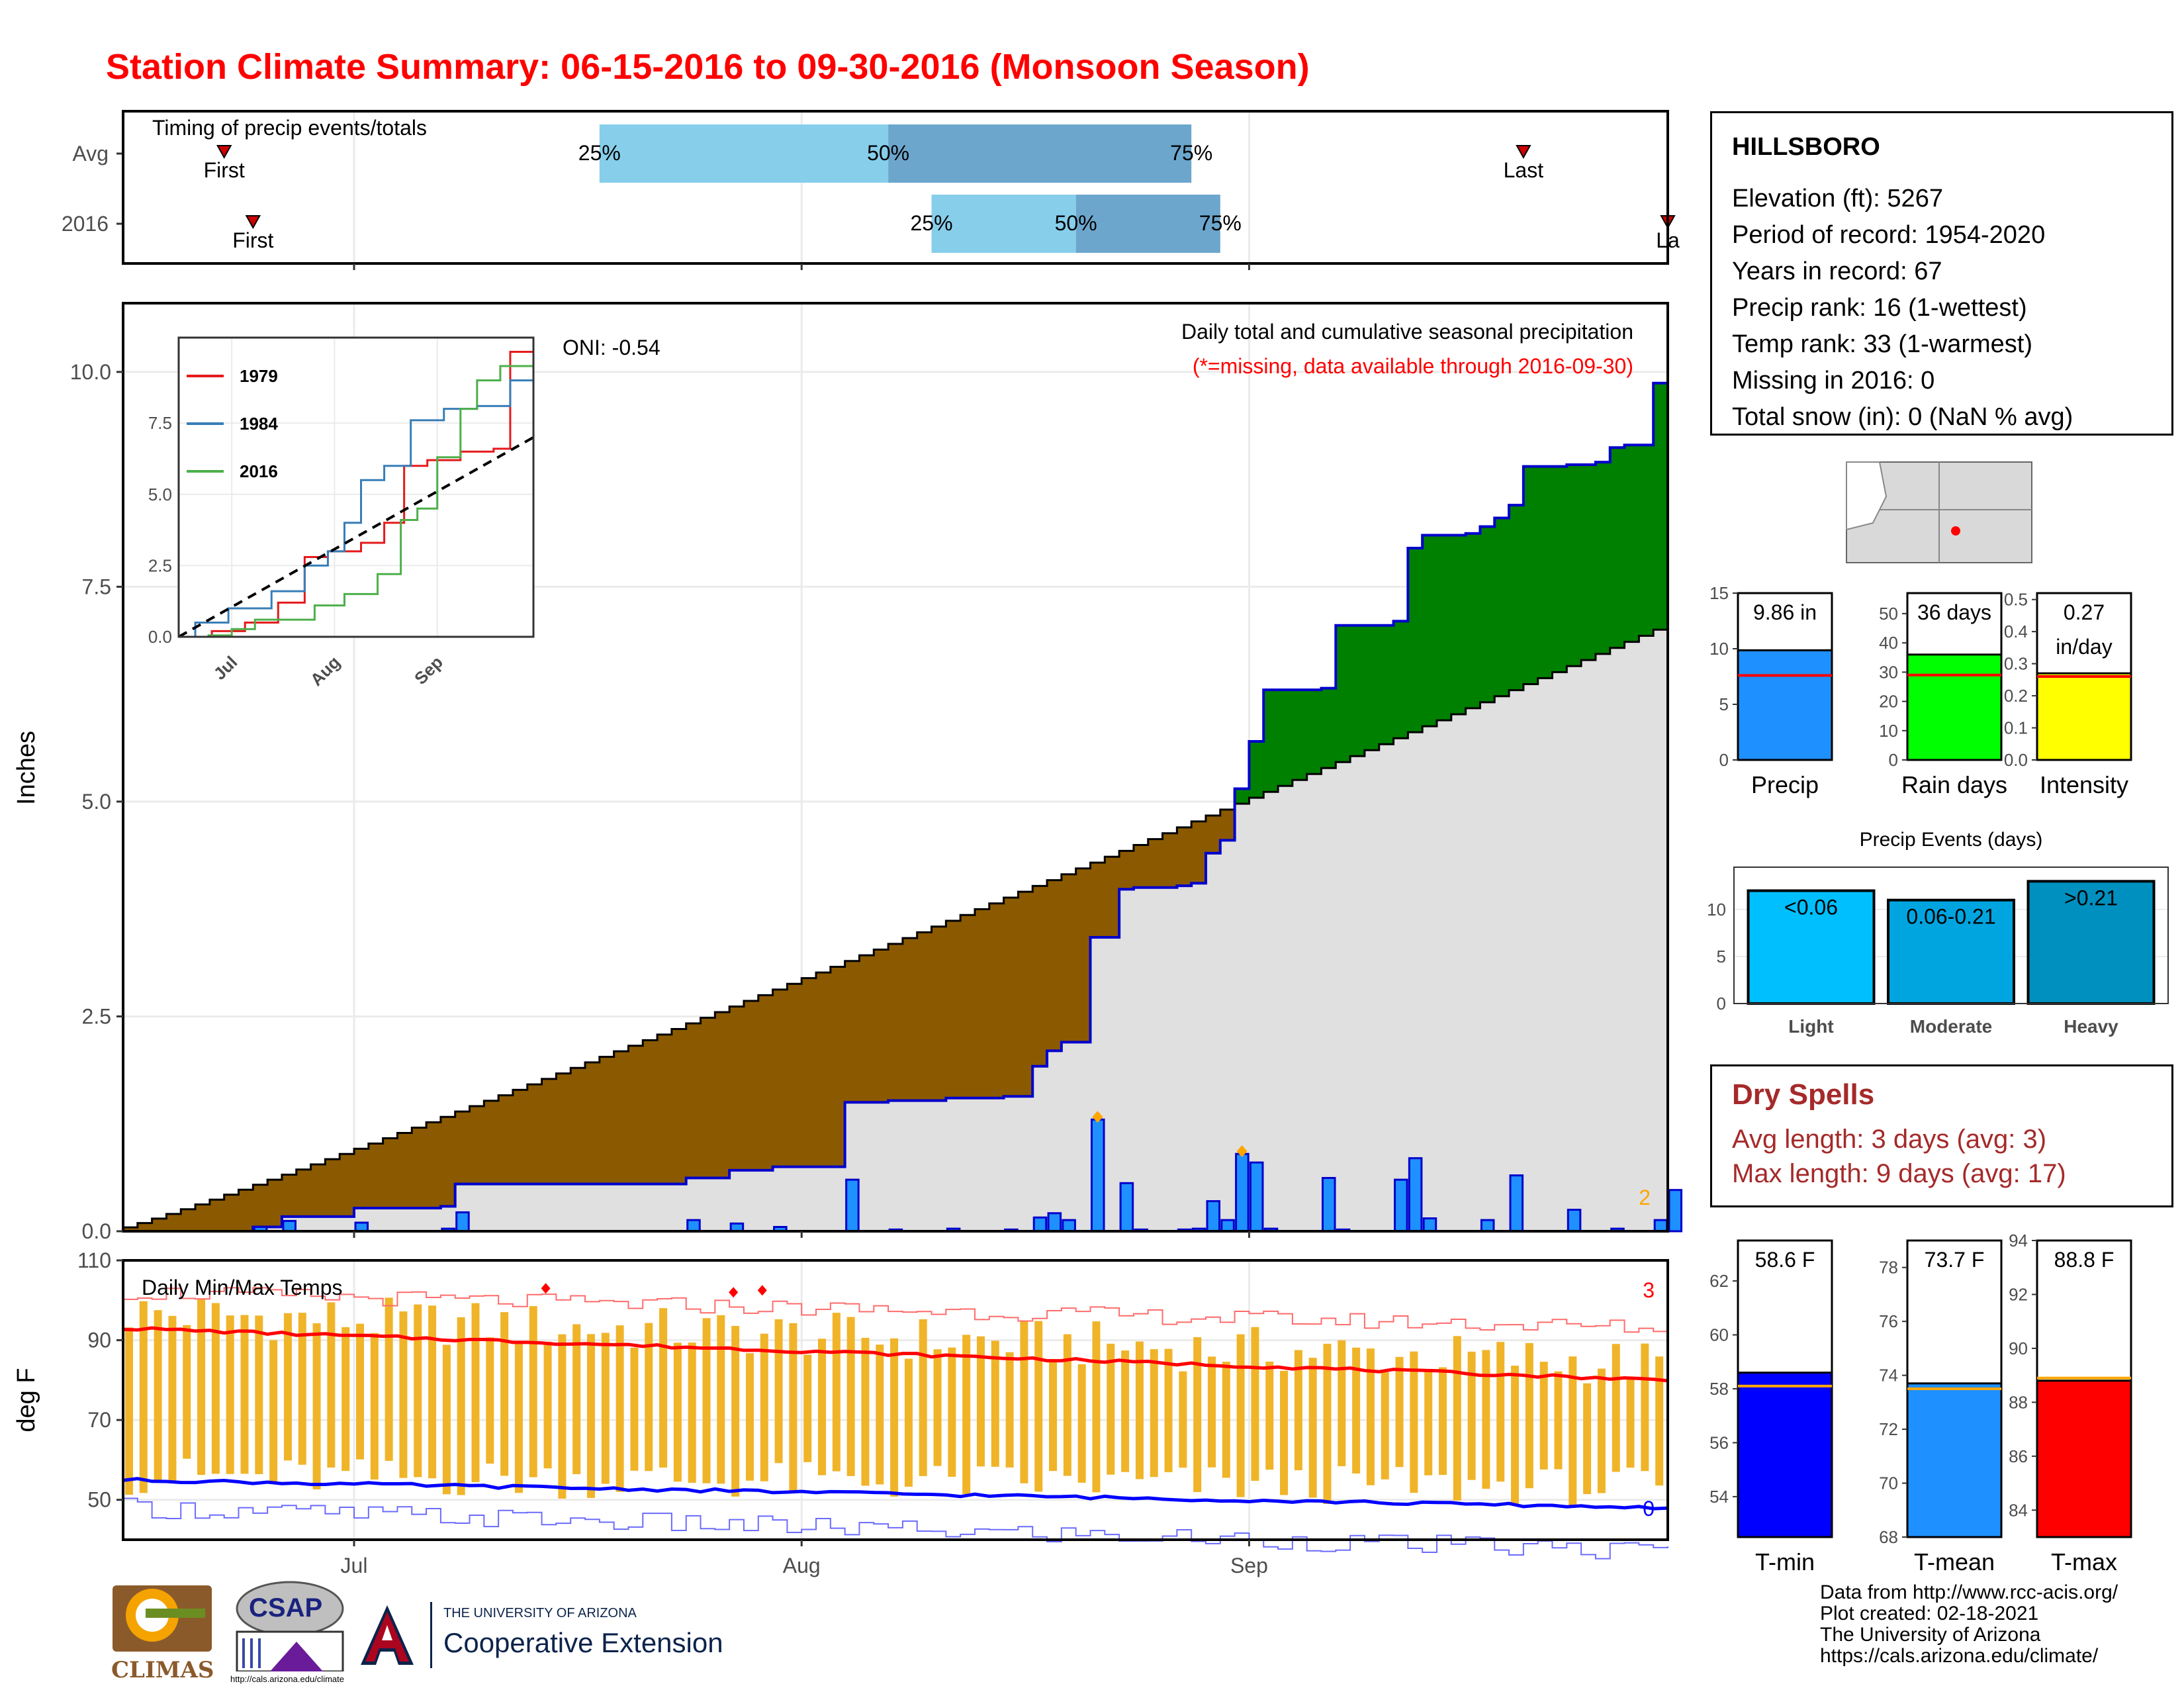 Image resolution: width=2184 pixels, height=1688 pixels. Describe the element at coordinates (1811, 1026) in the screenshot. I see `event-category-label: Light` at that location.